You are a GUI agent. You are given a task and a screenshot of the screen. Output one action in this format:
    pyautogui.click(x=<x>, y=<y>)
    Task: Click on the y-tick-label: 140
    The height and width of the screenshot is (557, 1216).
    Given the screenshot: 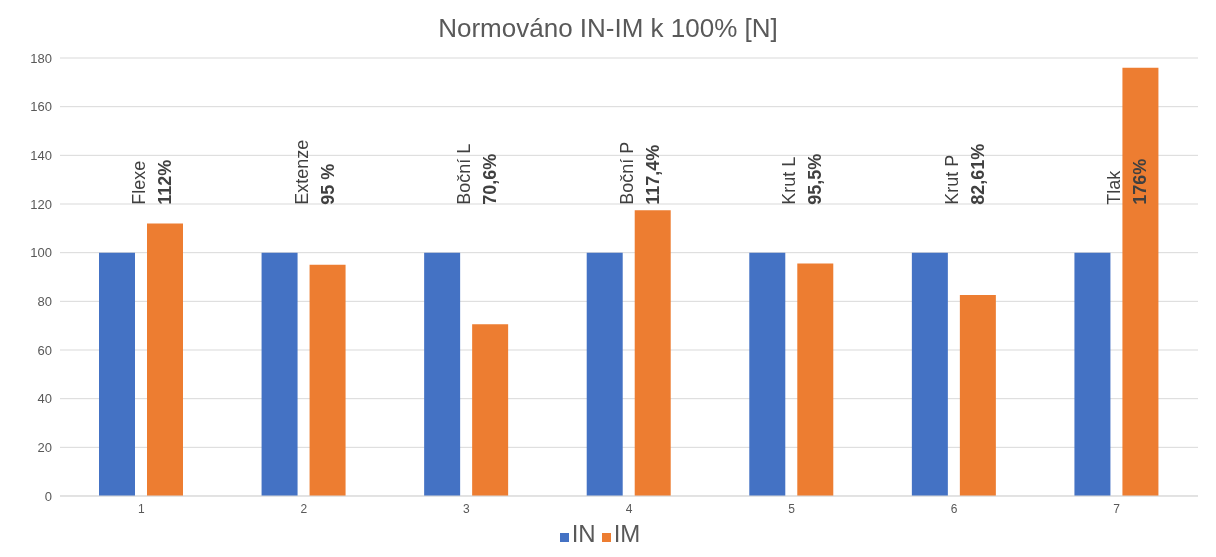 What is the action you would take?
    pyautogui.click(x=41, y=155)
    